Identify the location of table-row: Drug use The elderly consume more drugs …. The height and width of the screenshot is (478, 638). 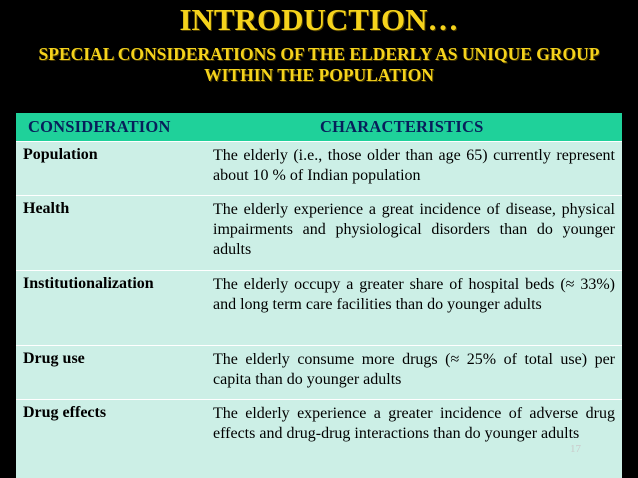
(319, 369).